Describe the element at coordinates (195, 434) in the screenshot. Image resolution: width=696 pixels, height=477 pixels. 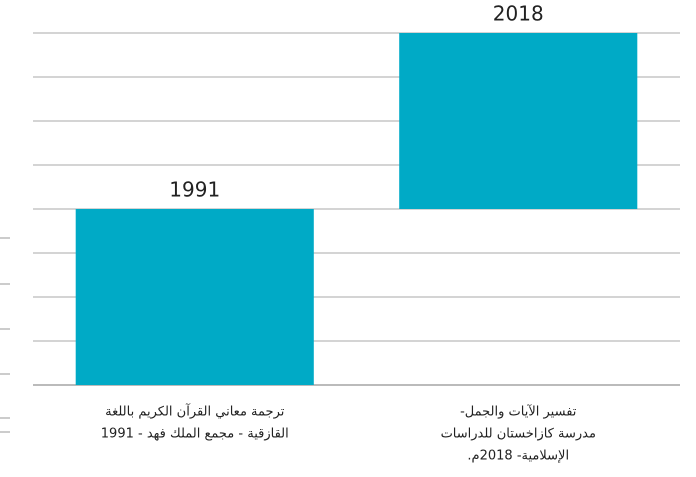
I see `x-tick-label: القازقية - مجمع الملك فهد - 1991` at that location.